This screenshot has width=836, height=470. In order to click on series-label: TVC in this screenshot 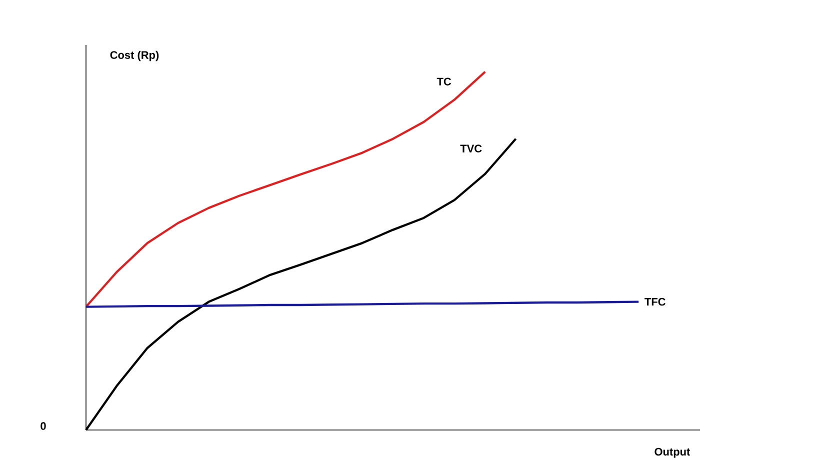, I will do `click(471, 148)`.